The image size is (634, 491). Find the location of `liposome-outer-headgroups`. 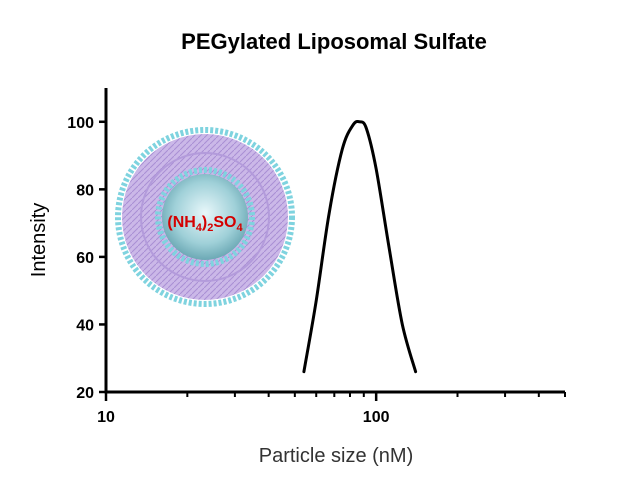

liposome-outer-headgroups is located at coordinates (205, 217).